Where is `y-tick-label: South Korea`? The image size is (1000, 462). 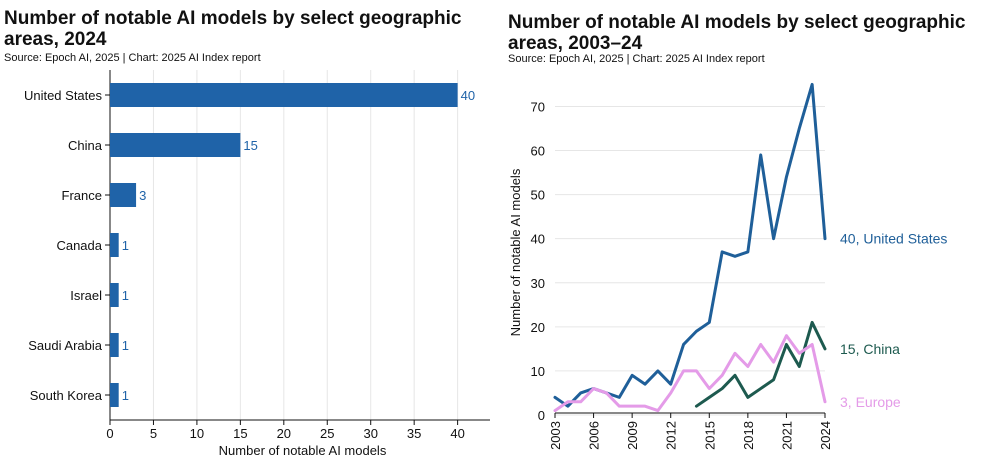 y-tick-label: South Korea is located at coordinates (66, 395).